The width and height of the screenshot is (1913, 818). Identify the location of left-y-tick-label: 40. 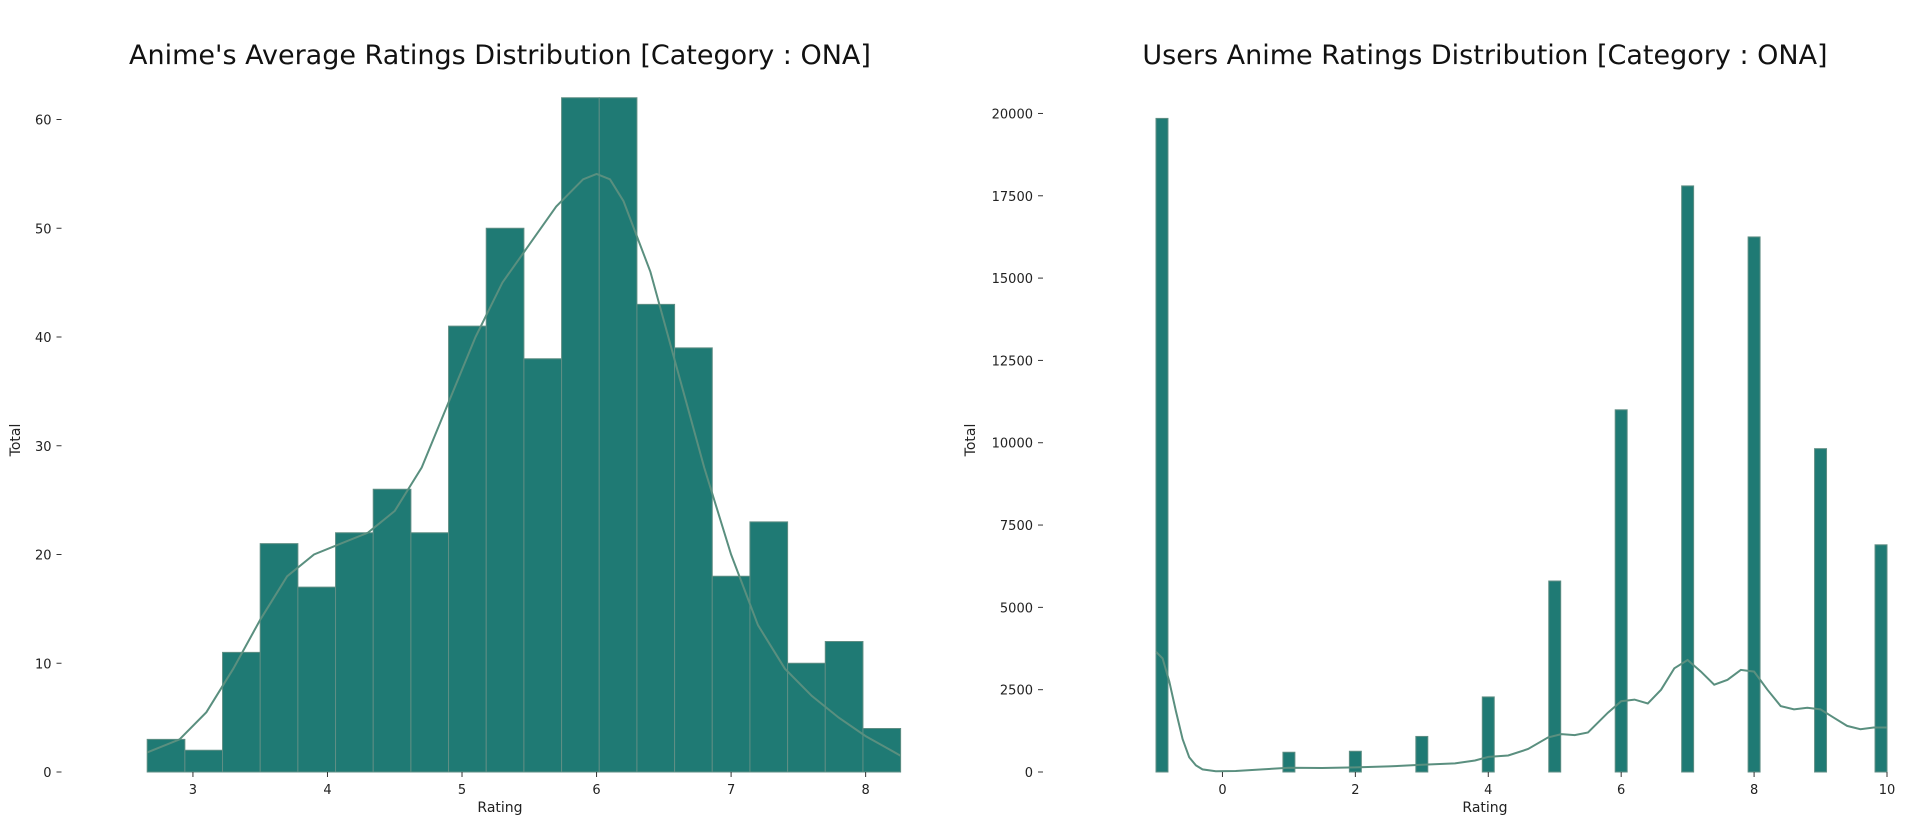
(43, 338).